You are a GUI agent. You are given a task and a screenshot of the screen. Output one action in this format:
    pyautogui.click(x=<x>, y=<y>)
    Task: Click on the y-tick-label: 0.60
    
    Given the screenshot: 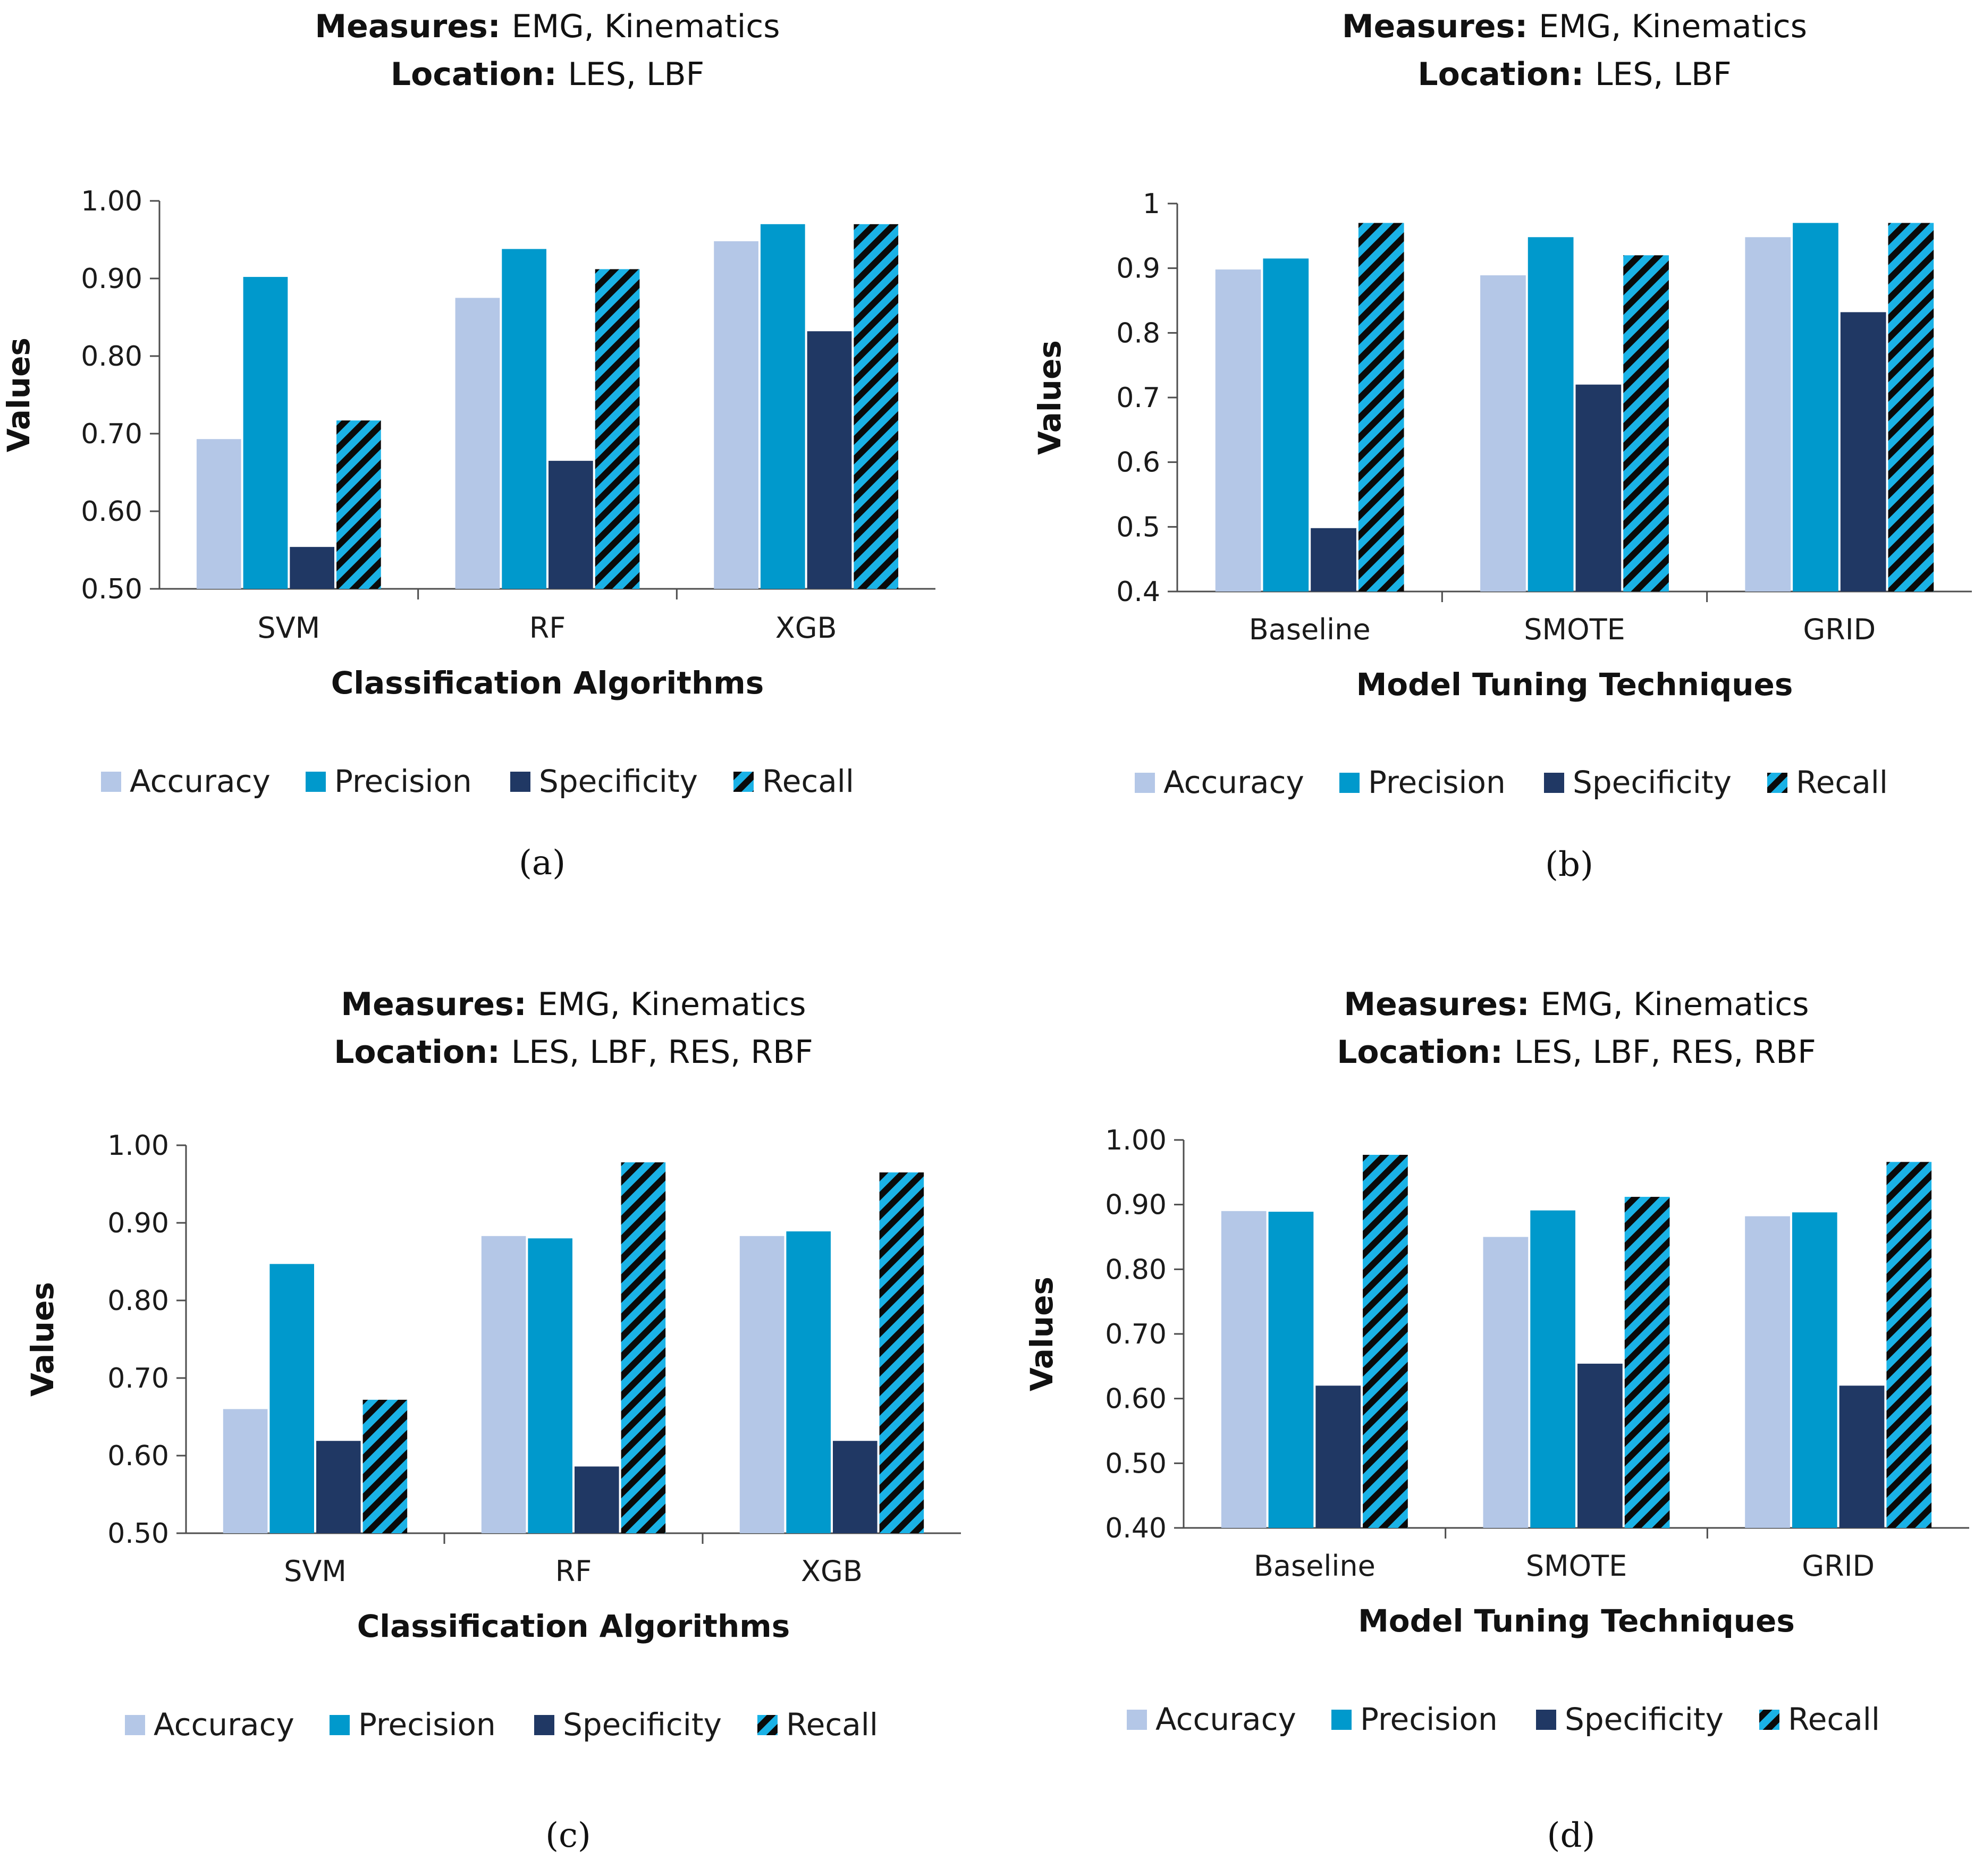 What is the action you would take?
    pyautogui.click(x=111, y=512)
    